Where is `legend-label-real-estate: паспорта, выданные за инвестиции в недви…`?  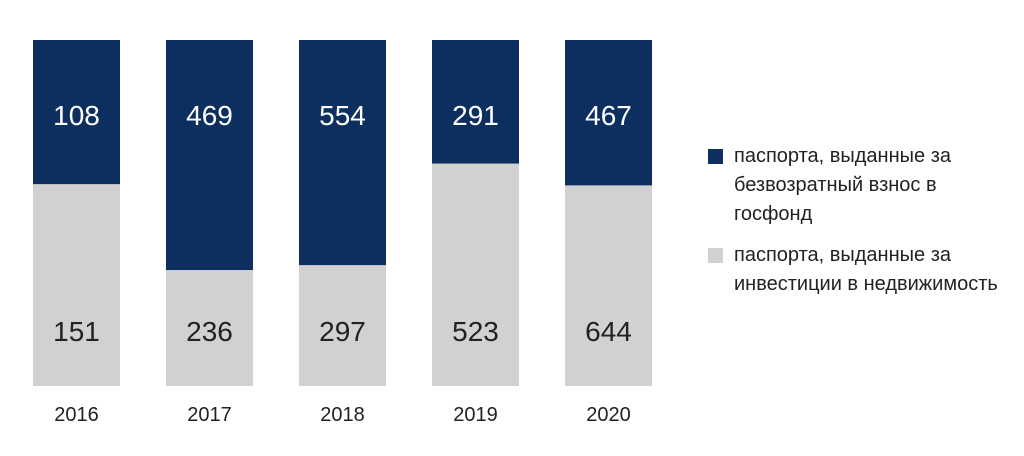 legend-label-real-estate: паспорта, выданные за инвестиции в недви… is located at coordinates (866, 269).